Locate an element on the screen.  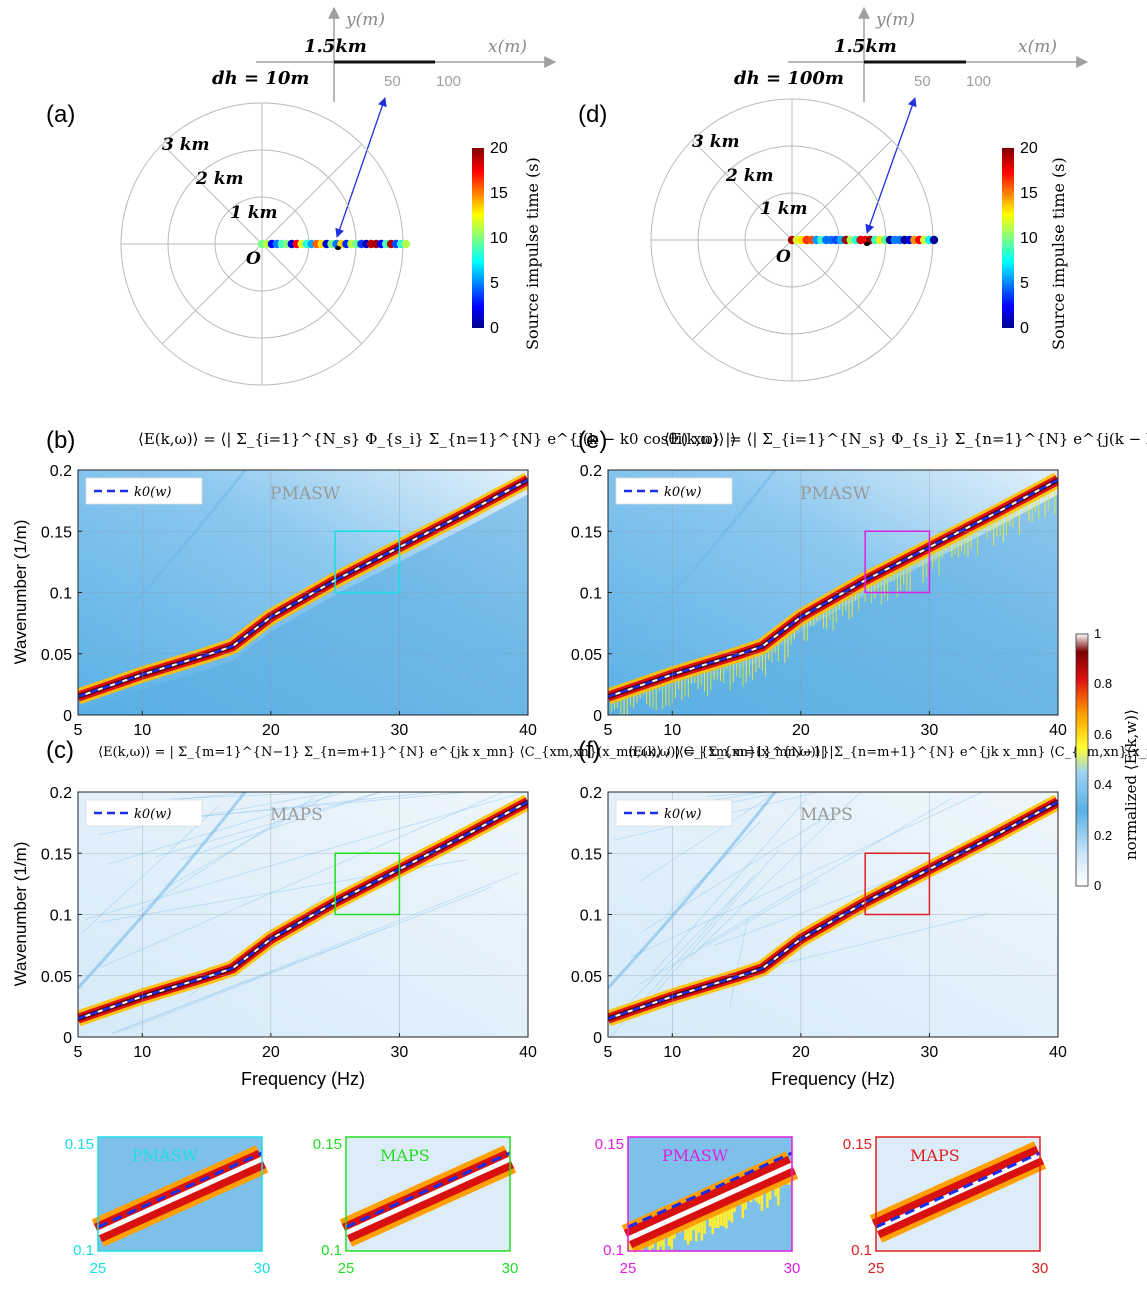
x-axis-label-a: x(m) is located at coordinates (507, 47).